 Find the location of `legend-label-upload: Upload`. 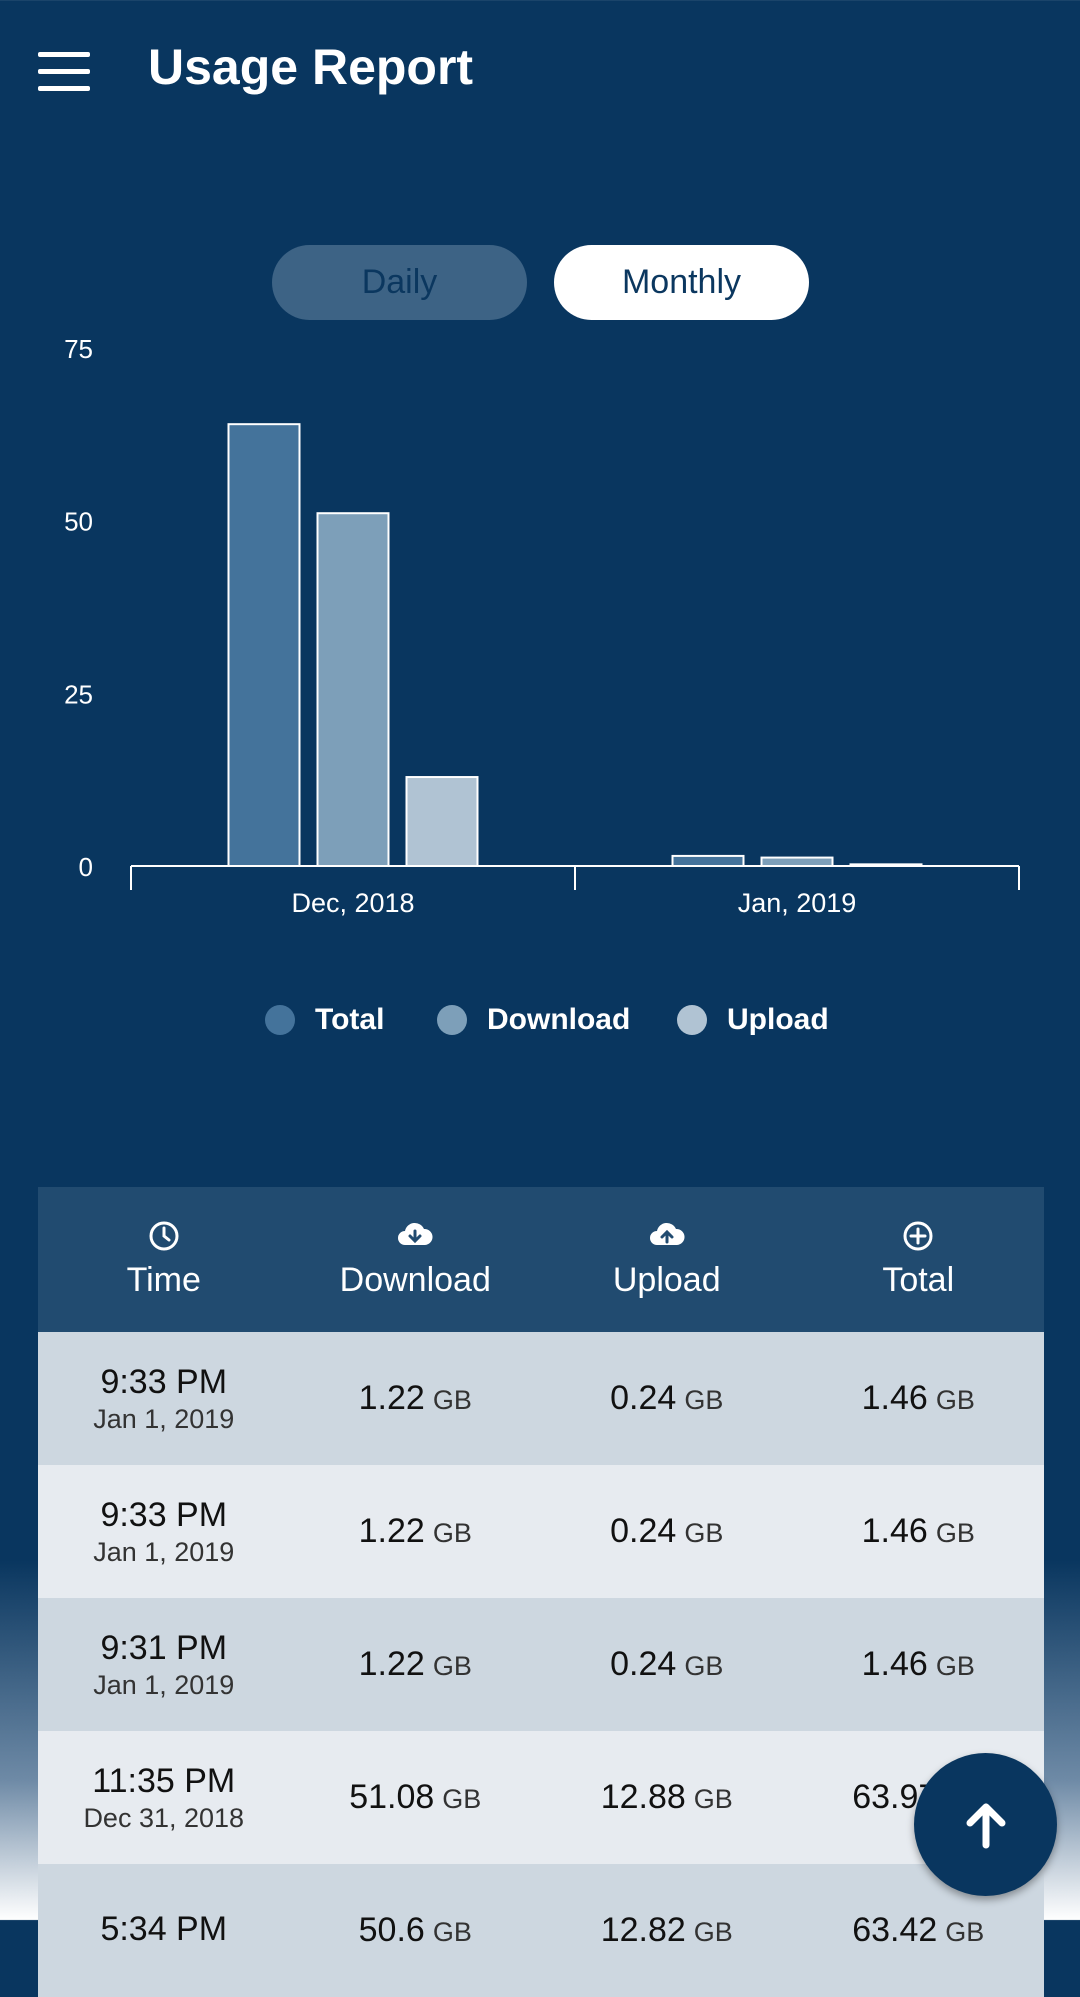

legend-label-upload: Upload is located at coordinates (778, 1019).